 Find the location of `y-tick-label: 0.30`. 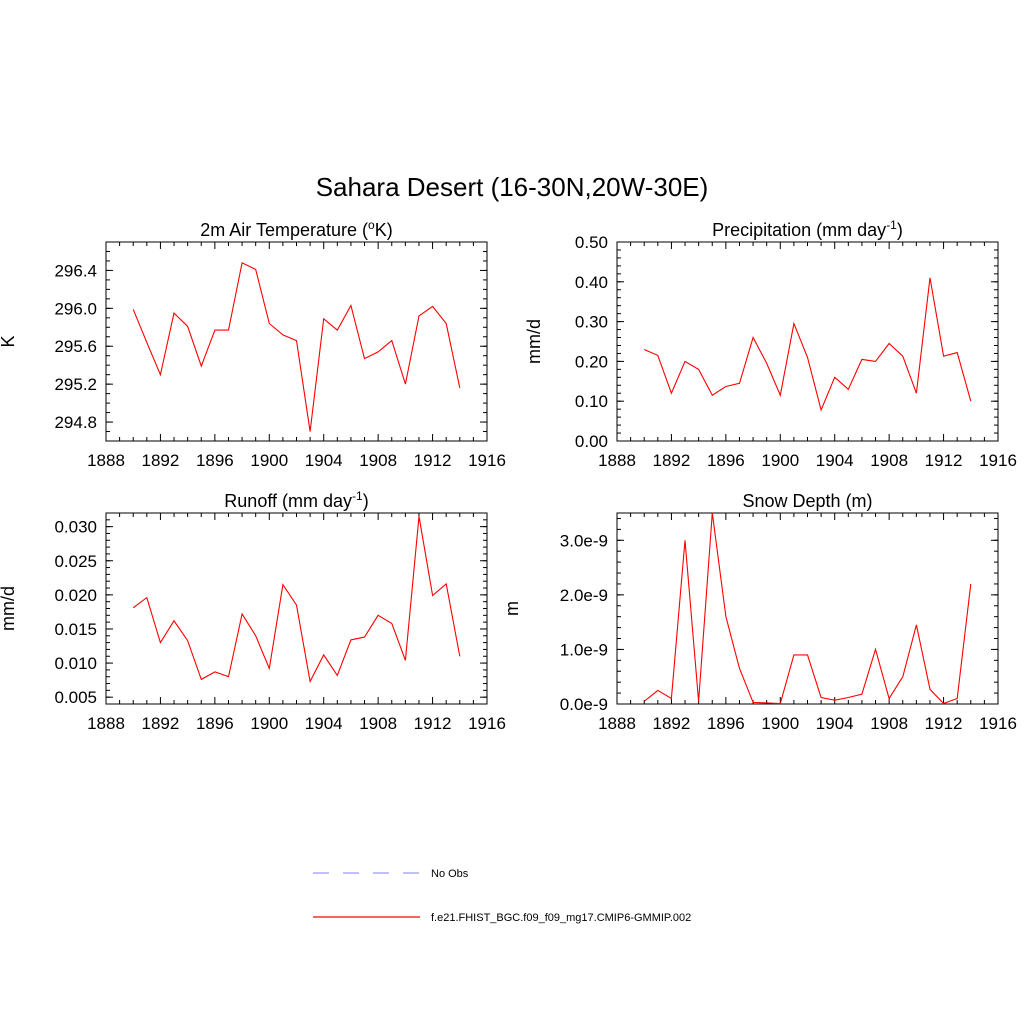

y-tick-label: 0.30 is located at coordinates (591, 322).